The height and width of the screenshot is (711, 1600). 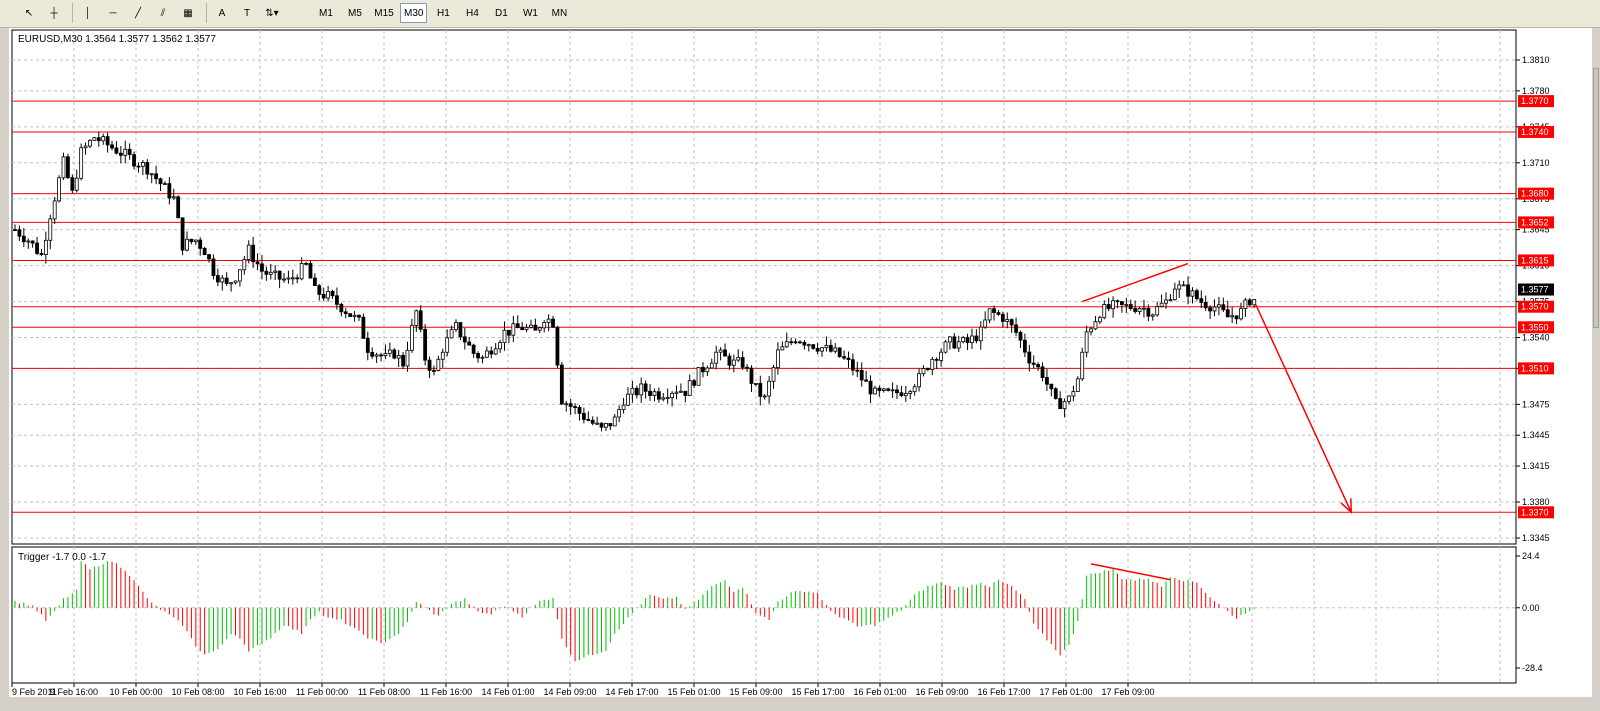 What do you see at coordinates (117, 39) in the screenshot?
I see `chart-header: EURUSD,M30 1.3564 1.3577 1.3562 1.3577` at bounding box center [117, 39].